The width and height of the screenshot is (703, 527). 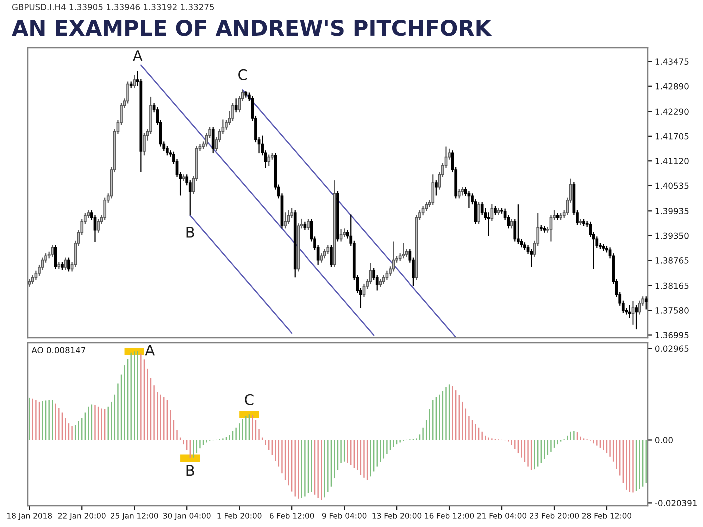 I want to click on y-tick-label: 1.42290, so click(x=672, y=112).